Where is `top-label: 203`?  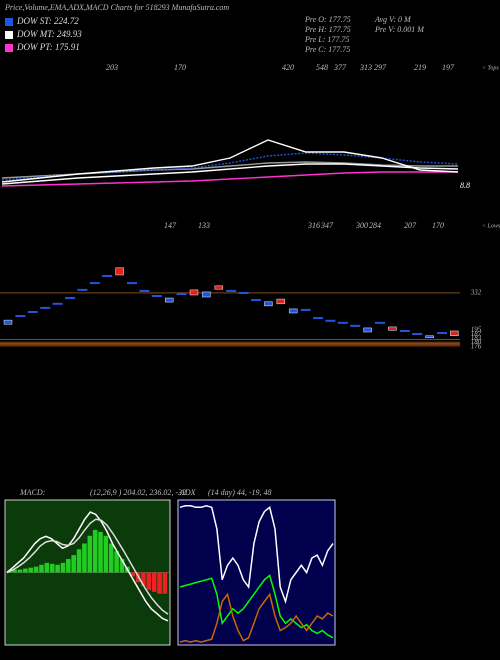 top-label: 203 is located at coordinates (112, 67).